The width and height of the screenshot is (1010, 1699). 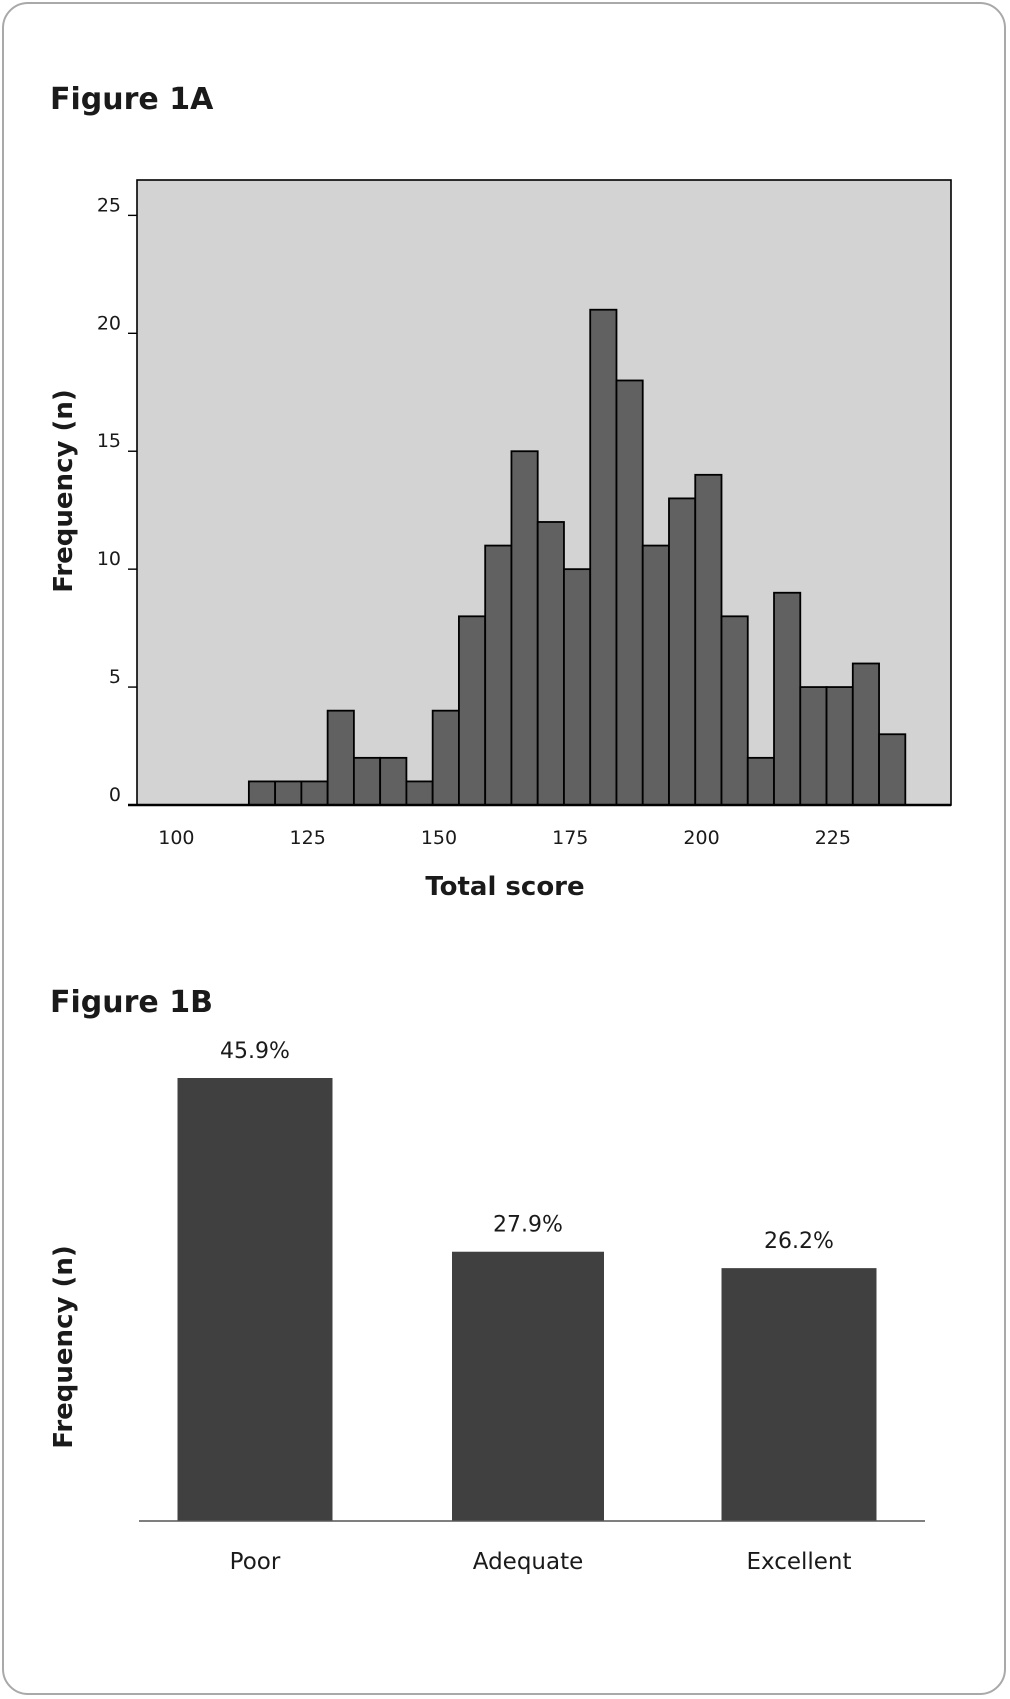 What do you see at coordinates (109, 559) in the screenshot?
I see `y-tick-label: 10` at bounding box center [109, 559].